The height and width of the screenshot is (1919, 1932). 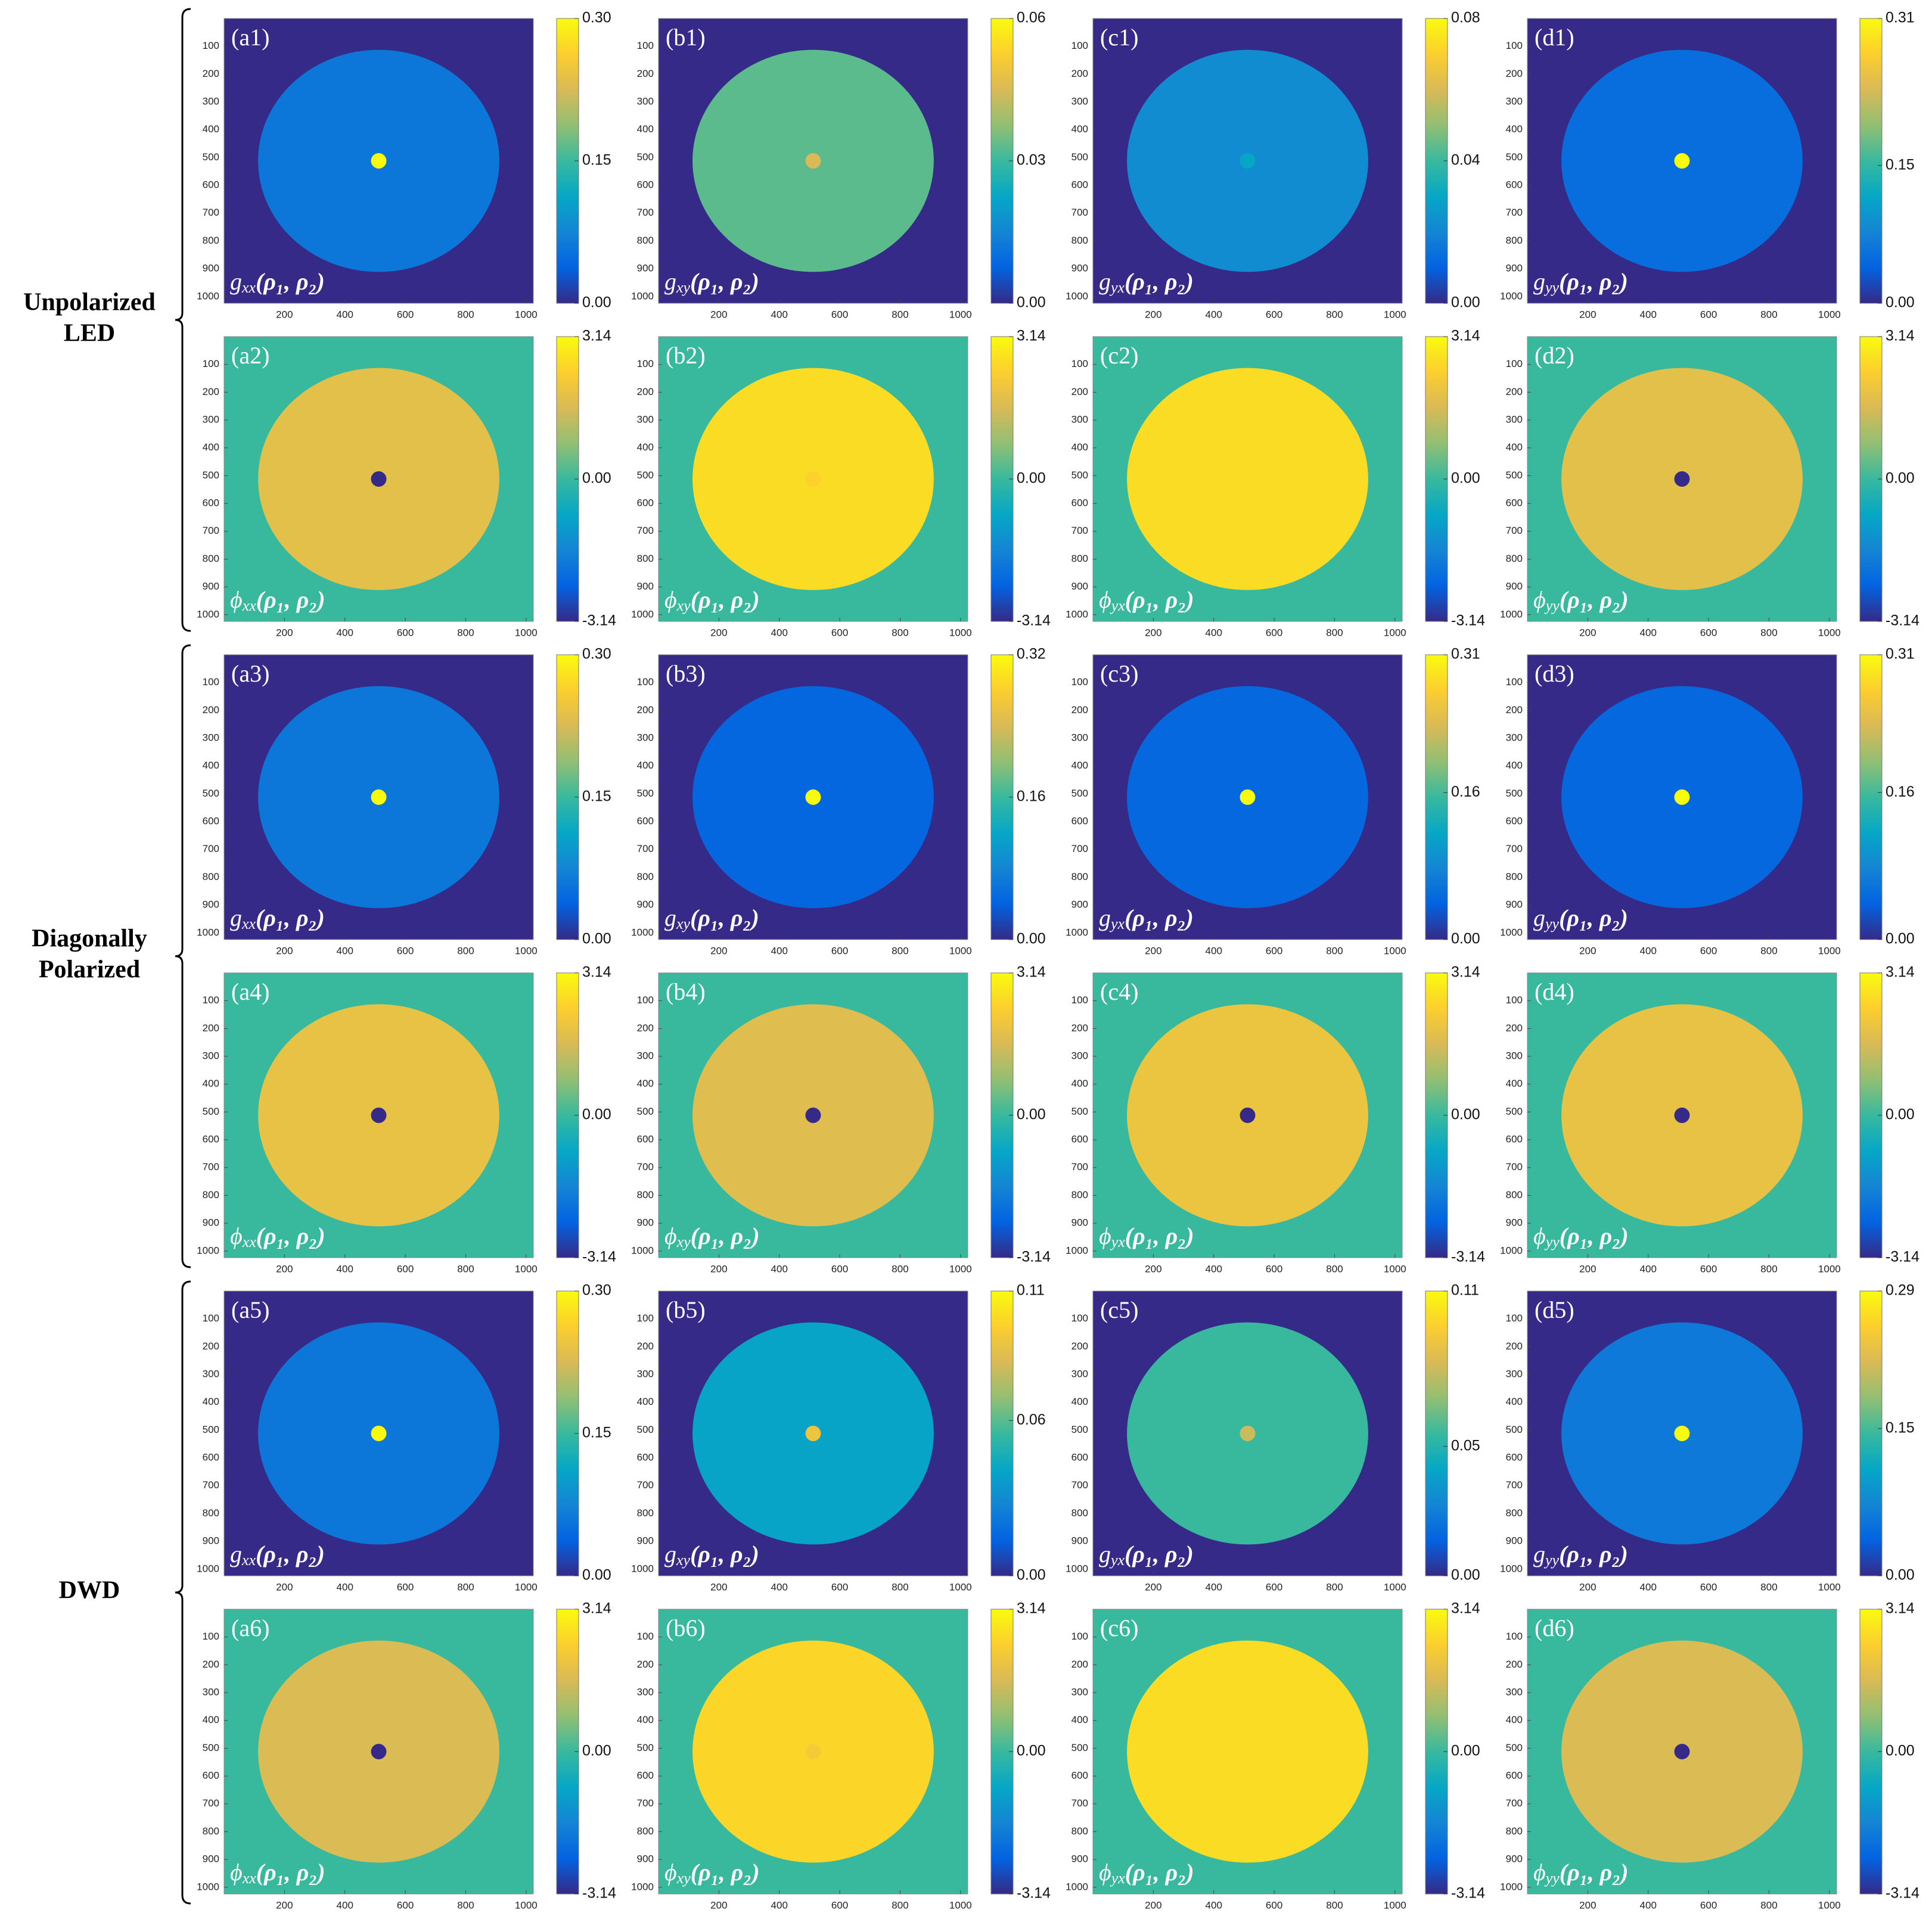 What do you see at coordinates (1552, 1242) in the screenshot?
I see `formula-sub: yy` at bounding box center [1552, 1242].